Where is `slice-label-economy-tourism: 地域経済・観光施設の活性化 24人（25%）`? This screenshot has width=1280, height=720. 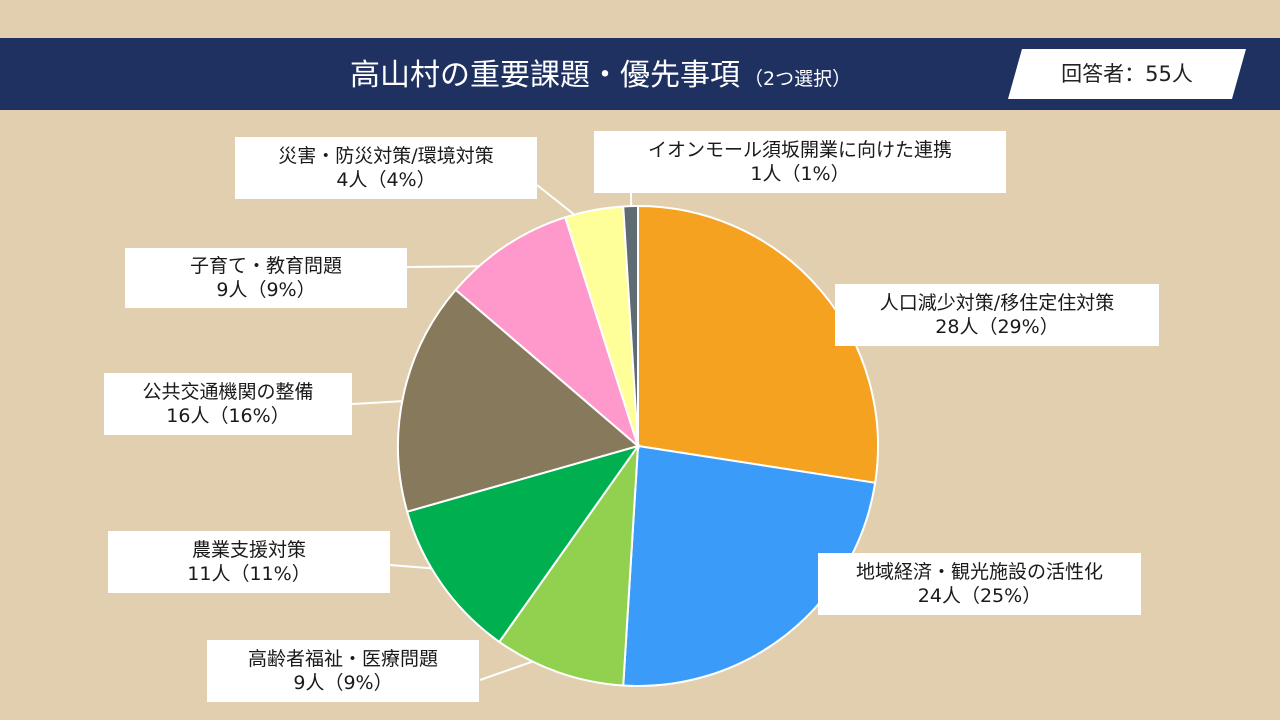
slice-label-economy-tourism: 地域経済・観光施設の活性化 24人（25%） is located at coordinates (979, 584).